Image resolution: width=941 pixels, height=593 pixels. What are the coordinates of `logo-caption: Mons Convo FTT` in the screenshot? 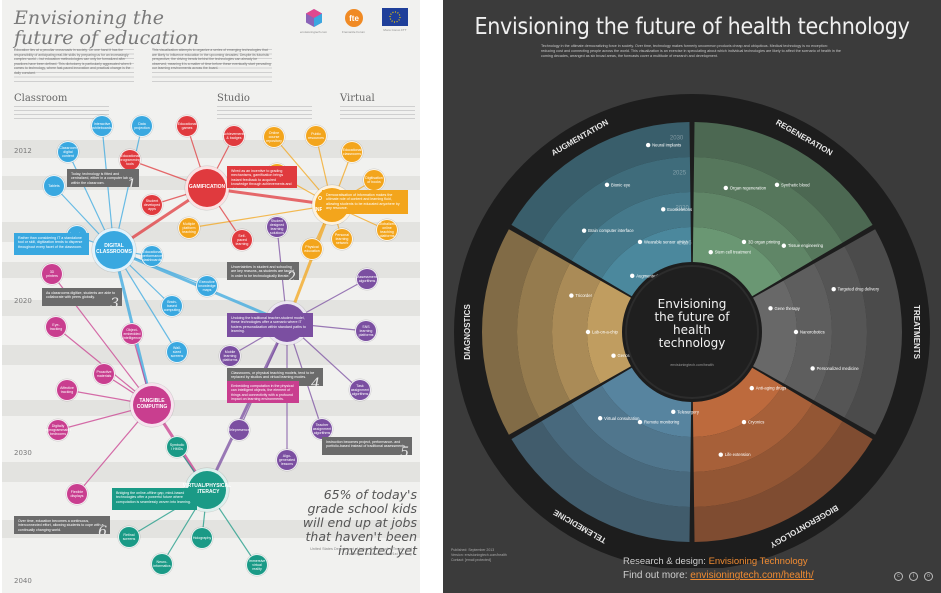 It's located at (395, 30).